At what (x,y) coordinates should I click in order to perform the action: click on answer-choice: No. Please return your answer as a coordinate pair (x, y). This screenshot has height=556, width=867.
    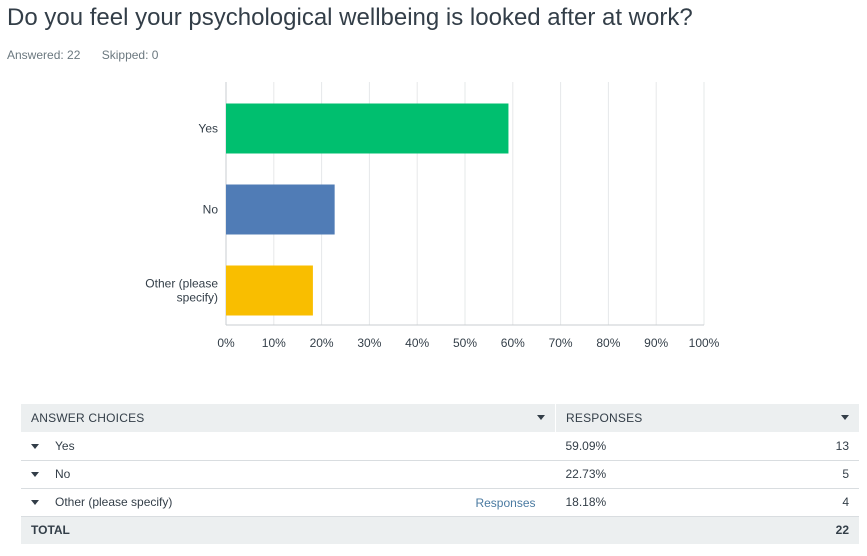
    Looking at the image, I should click on (63, 474).